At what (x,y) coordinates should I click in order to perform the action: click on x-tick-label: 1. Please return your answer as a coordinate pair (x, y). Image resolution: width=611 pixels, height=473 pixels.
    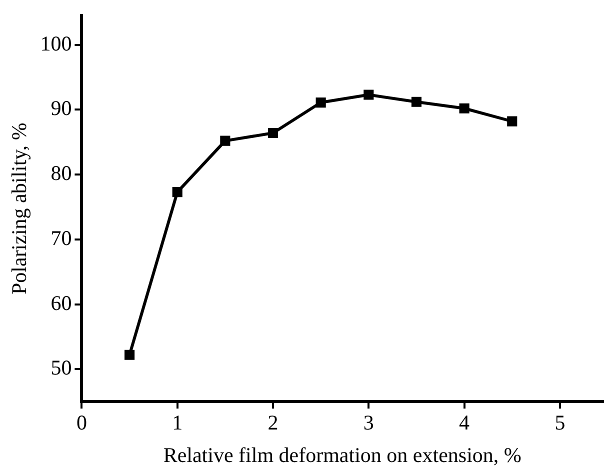
    Looking at the image, I should click on (177, 422).